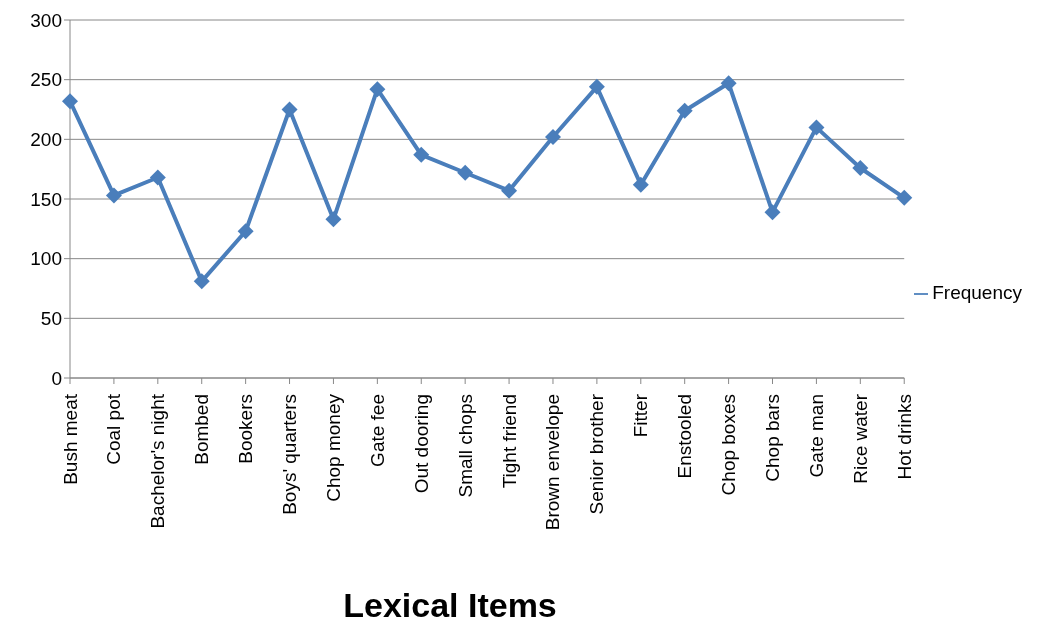 This screenshot has width=1040, height=631. I want to click on x-tick-label: Fitter, so click(641, 415).